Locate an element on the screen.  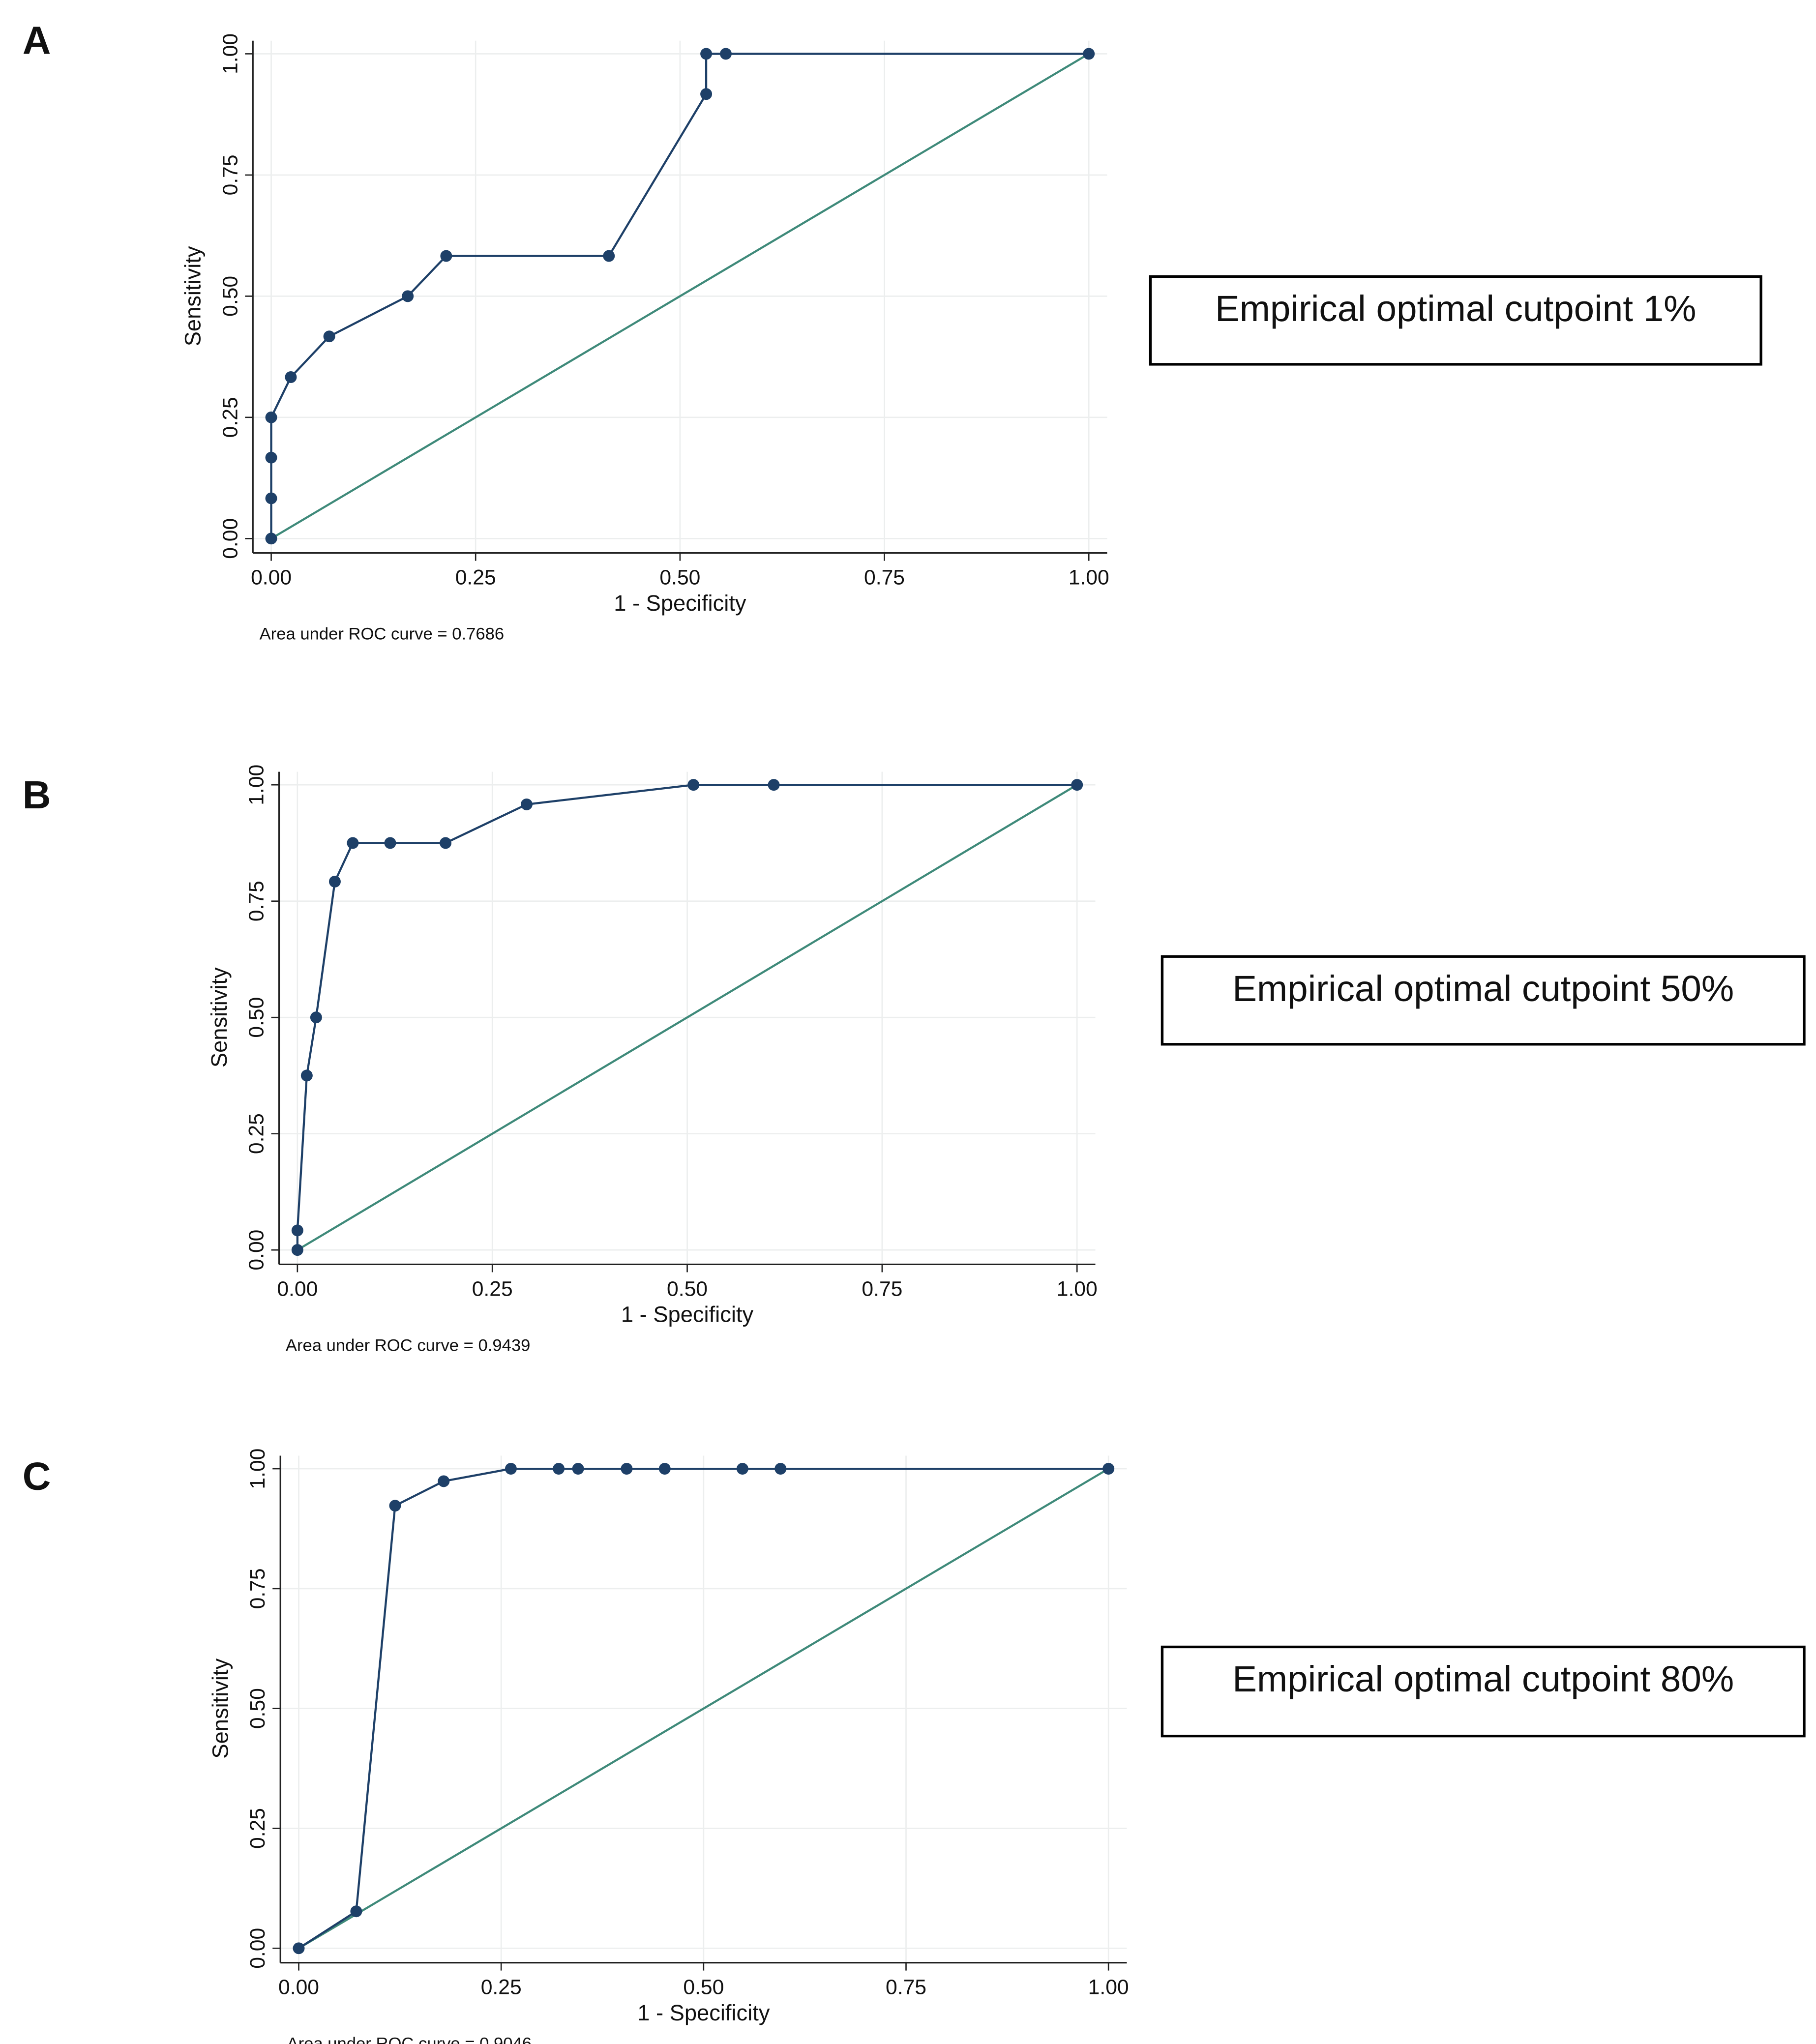
auc-note: Area under ROC curve = 0.7686 is located at coordinates (382, 633).